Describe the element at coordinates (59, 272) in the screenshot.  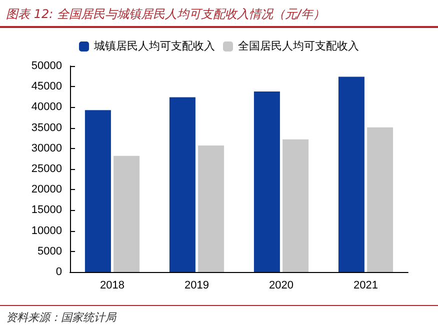
I see `y-tick-label: 0` at that location.